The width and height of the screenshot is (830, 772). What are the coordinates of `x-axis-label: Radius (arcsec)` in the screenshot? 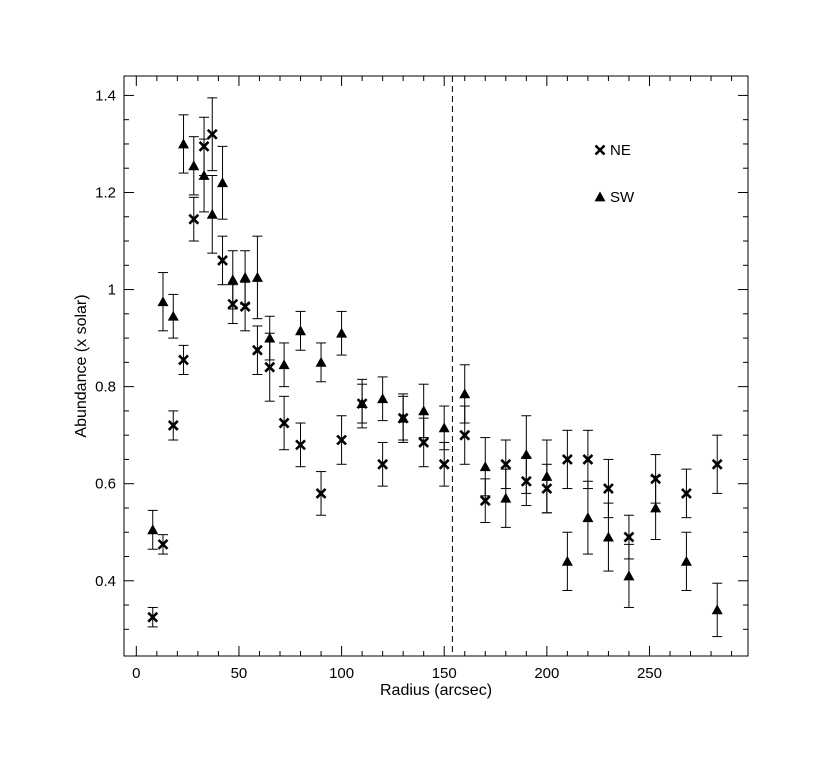 It's located at (436, 690).